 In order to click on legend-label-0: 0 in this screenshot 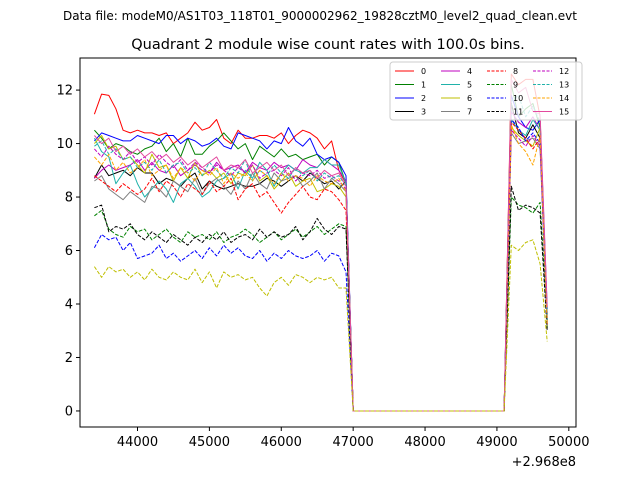, I will do `click(423, 71)`.